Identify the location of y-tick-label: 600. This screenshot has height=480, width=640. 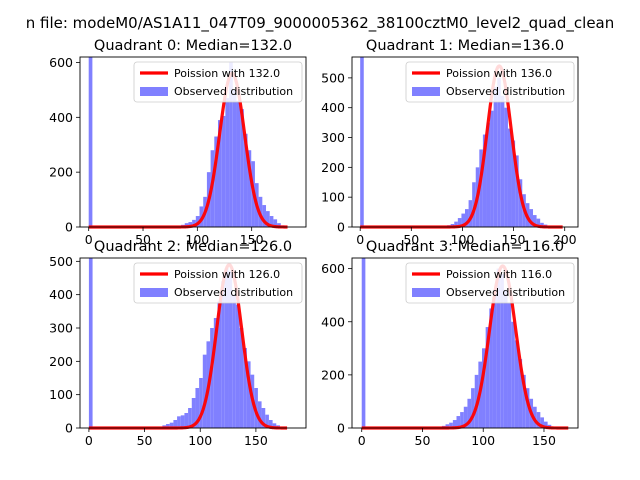
(61, 62).